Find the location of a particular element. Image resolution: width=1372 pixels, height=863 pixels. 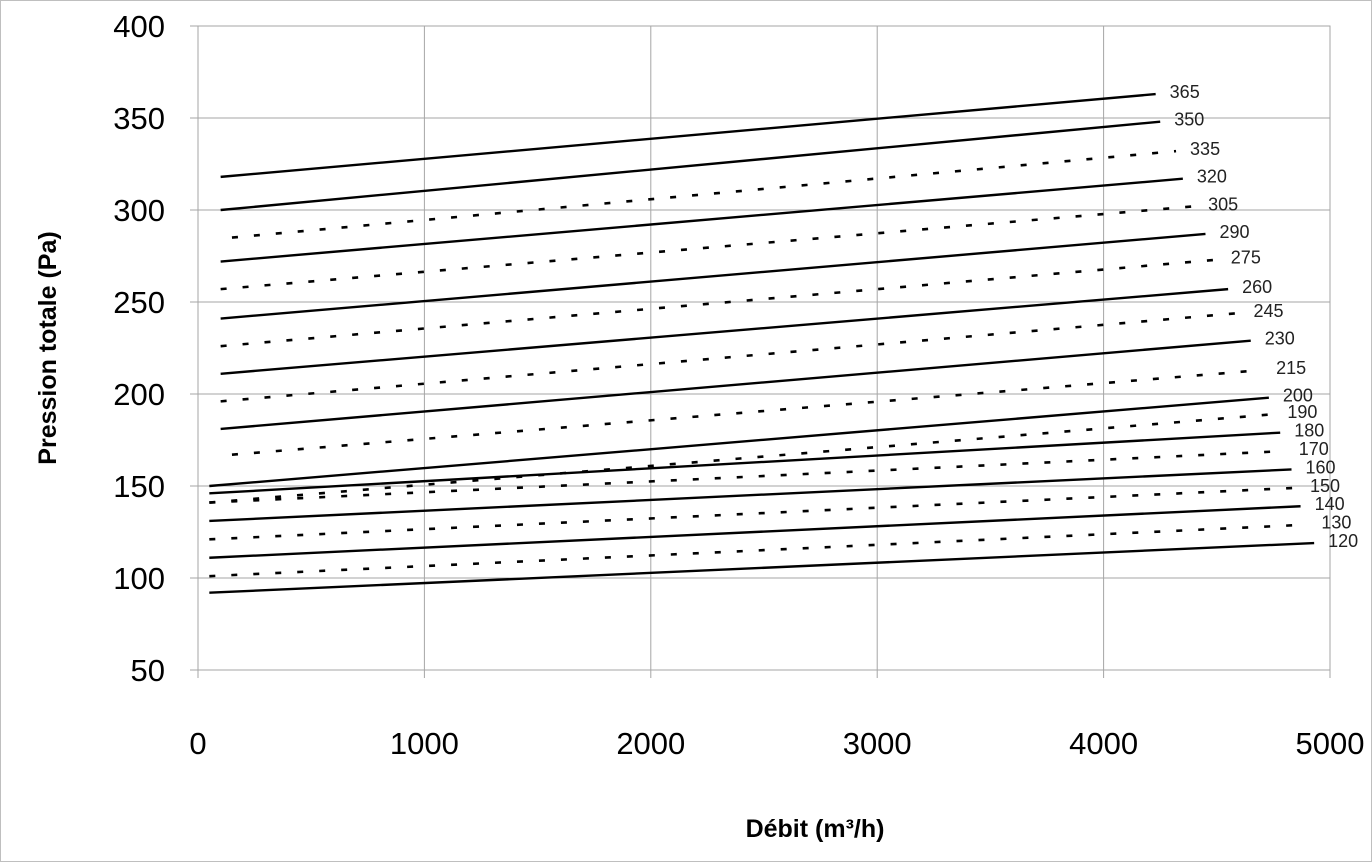

y-tick-label: 50 is located at coordinates (148, 670).